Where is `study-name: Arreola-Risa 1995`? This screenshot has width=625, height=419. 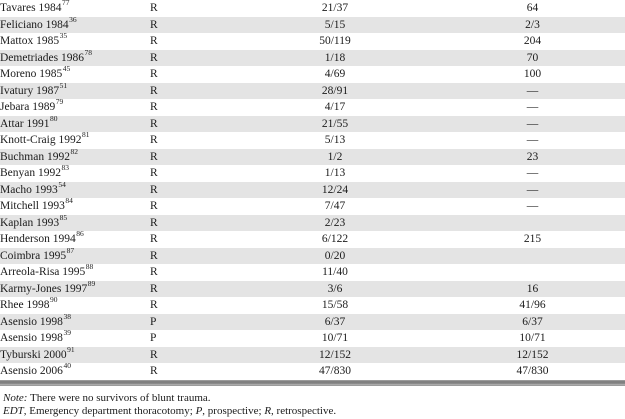 study-name: Arreola-Risa 1995 is located at coordinates (43, 272).